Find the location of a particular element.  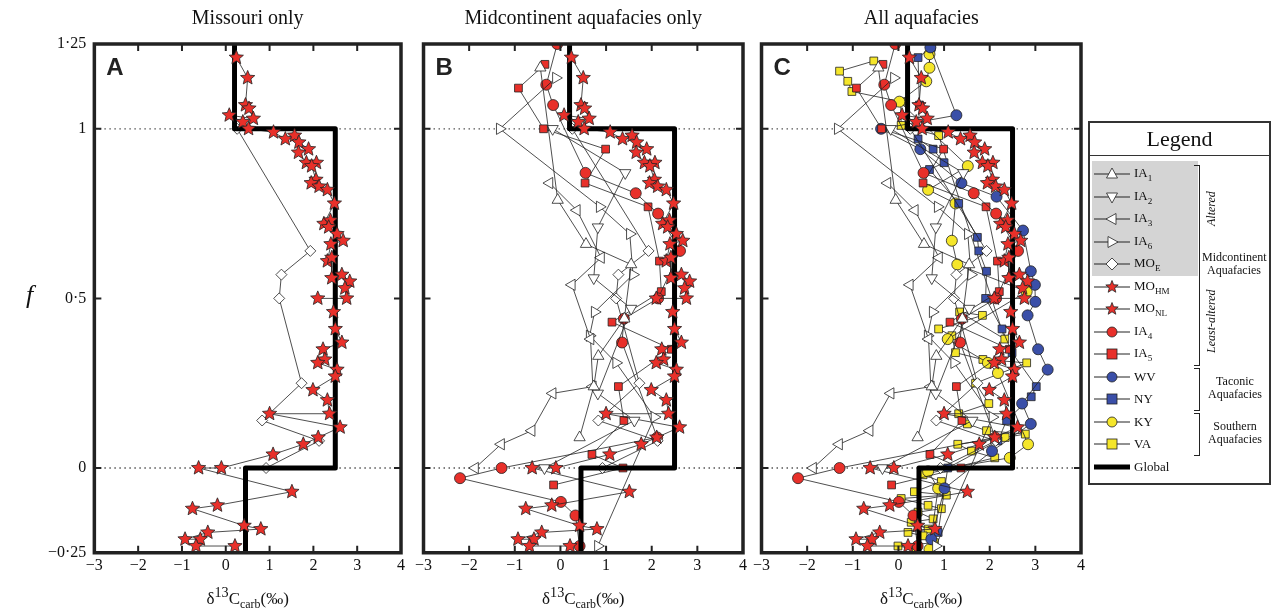

text: Midcontinent Aquafacies is located at coordinates (1234, 264).